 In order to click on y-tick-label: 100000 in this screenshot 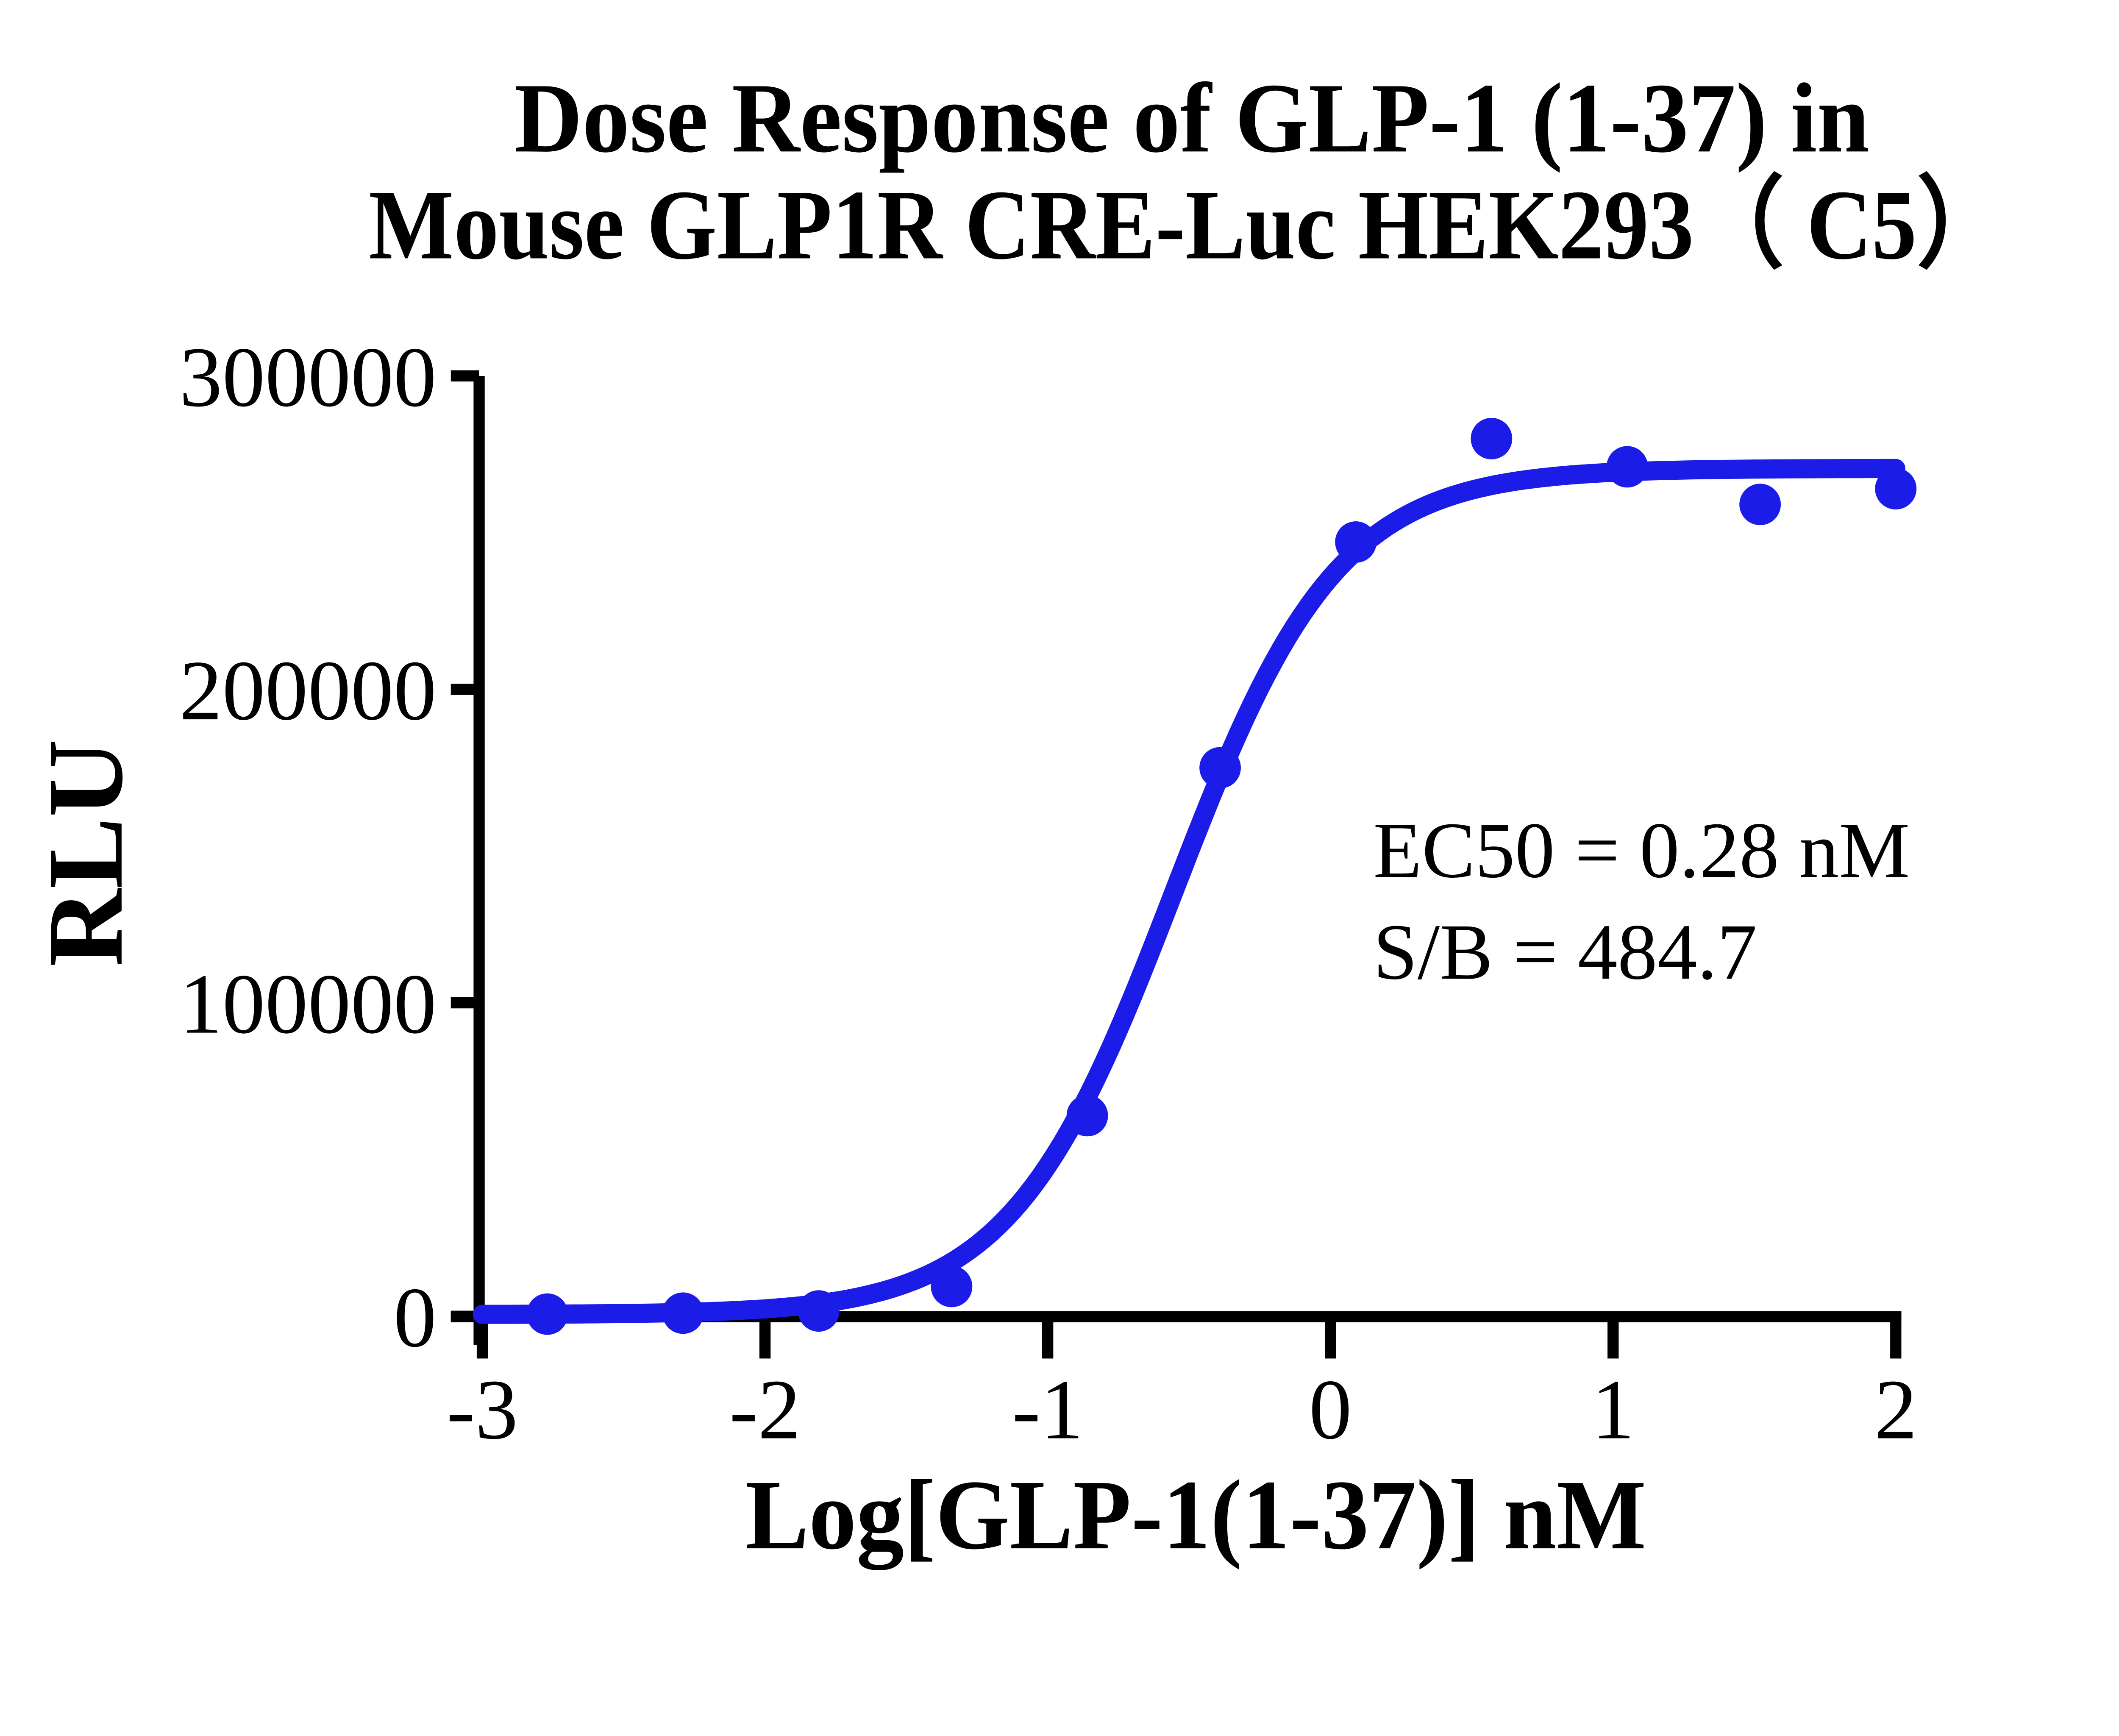, I will do `click(308, 1004)`.